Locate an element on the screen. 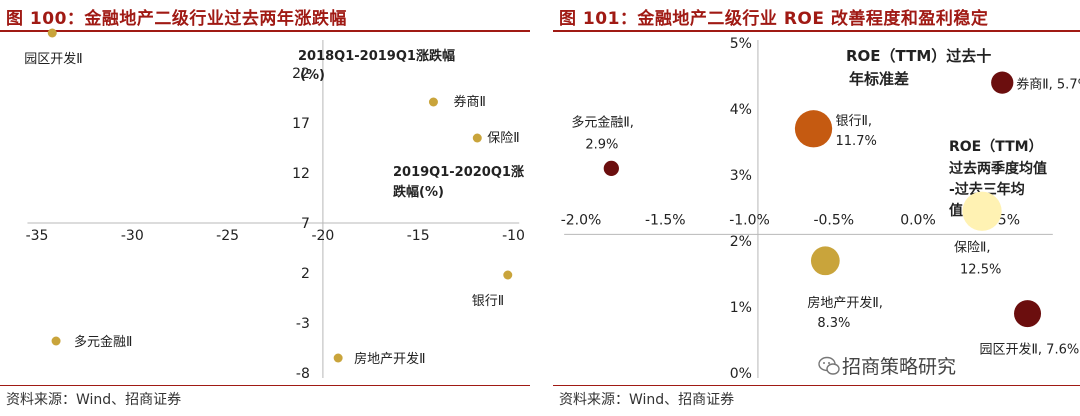 This screenshot has width=1080, height=416. axis-annotation-line: ROE（TTM） is located at coordinates (996, 147).